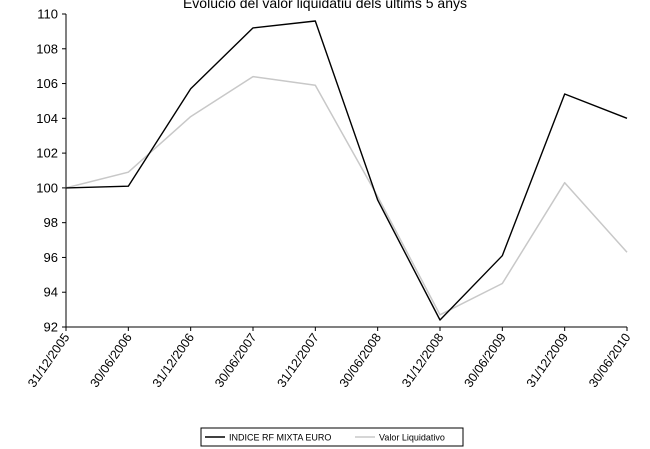 This screenshot has width=650, height=449. I want to click on legend: INDICE RF MIXTA EURO Valor Liquidativo, so click(332, 437).